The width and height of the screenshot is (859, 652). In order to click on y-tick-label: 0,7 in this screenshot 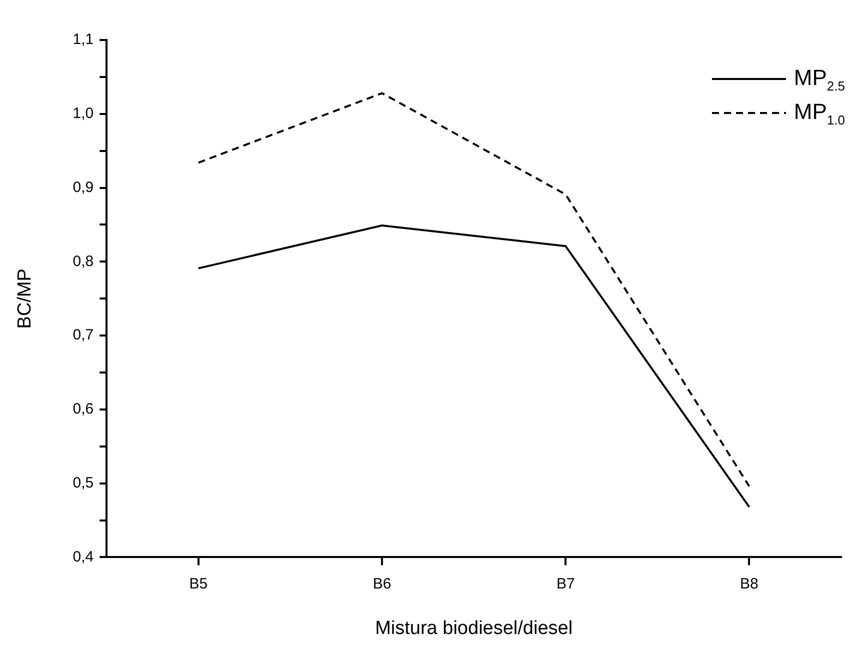, I will do `click(83, 335)`.